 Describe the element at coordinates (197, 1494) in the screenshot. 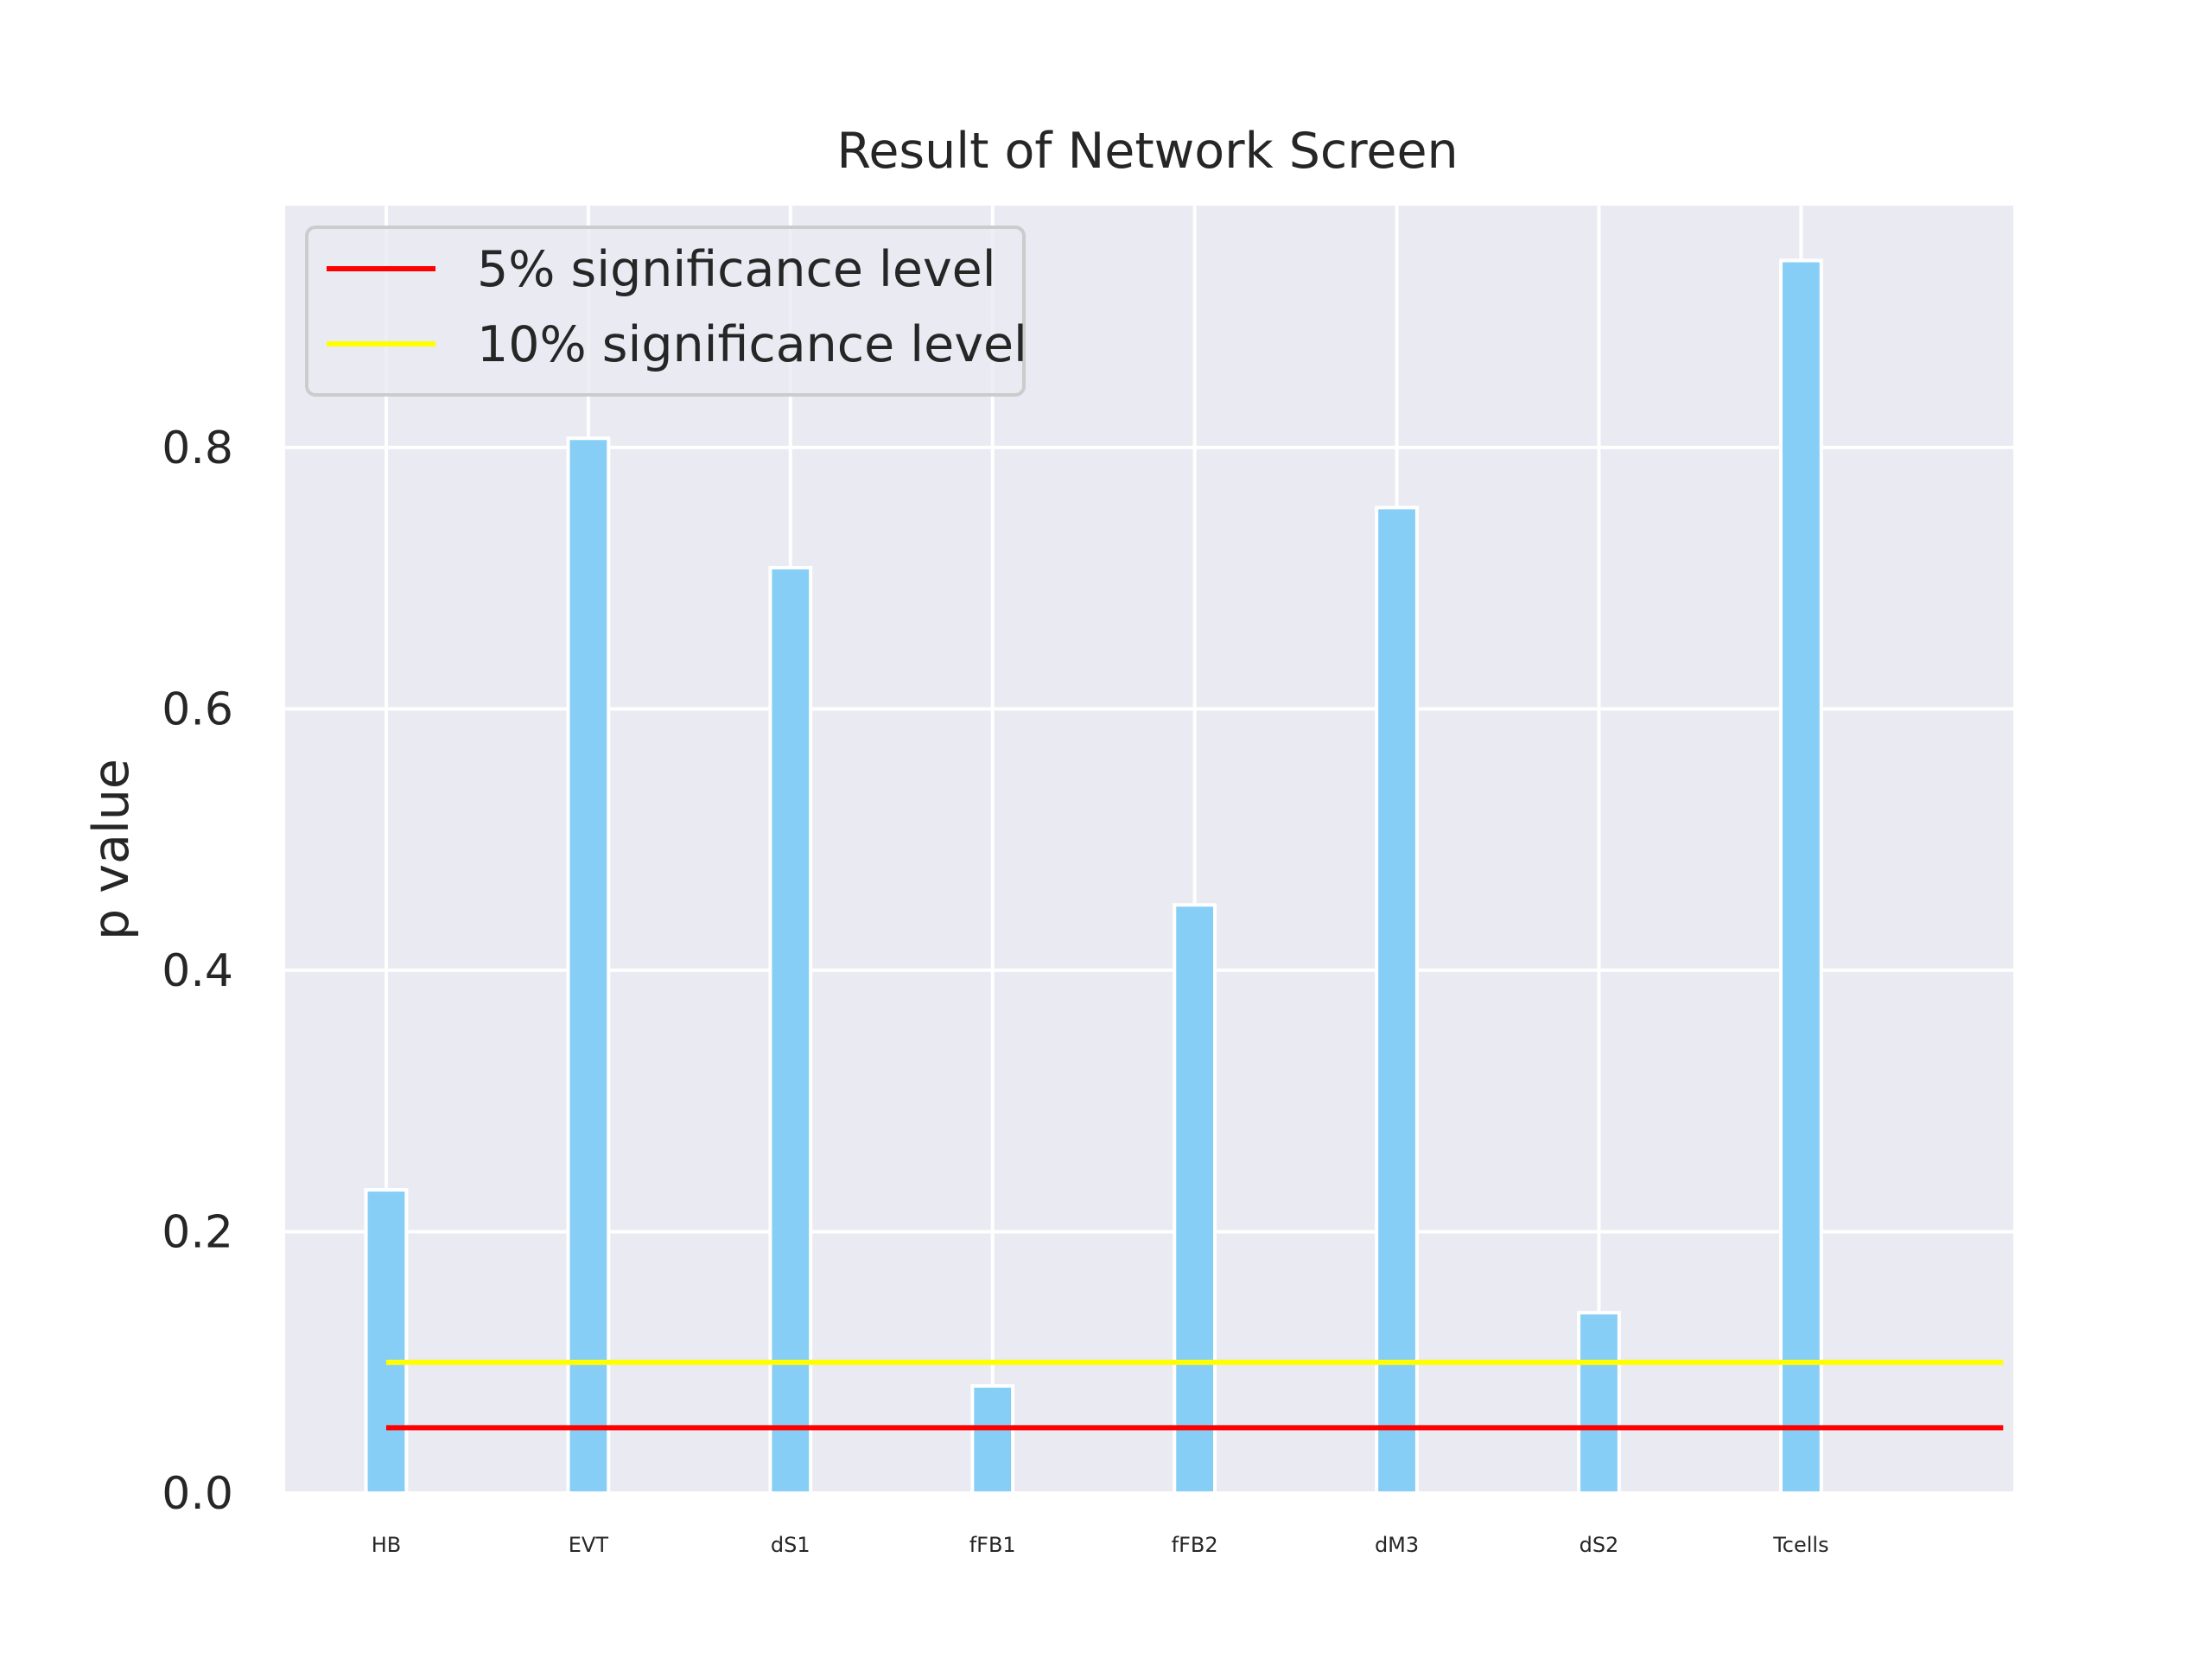

I see `y-tick-label-0: 0.0` at that location.